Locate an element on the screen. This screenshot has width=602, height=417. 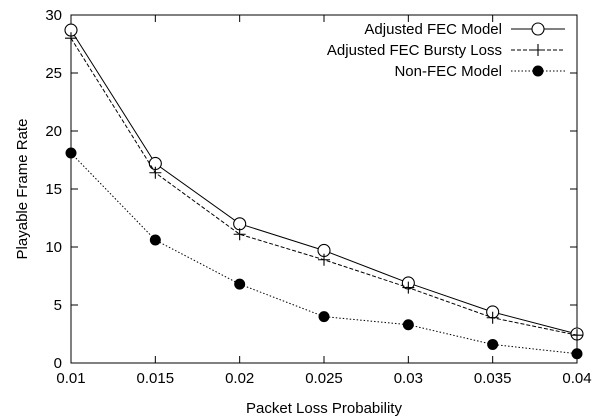
y-tick-label: 30 is located at coordinates (53, 15).